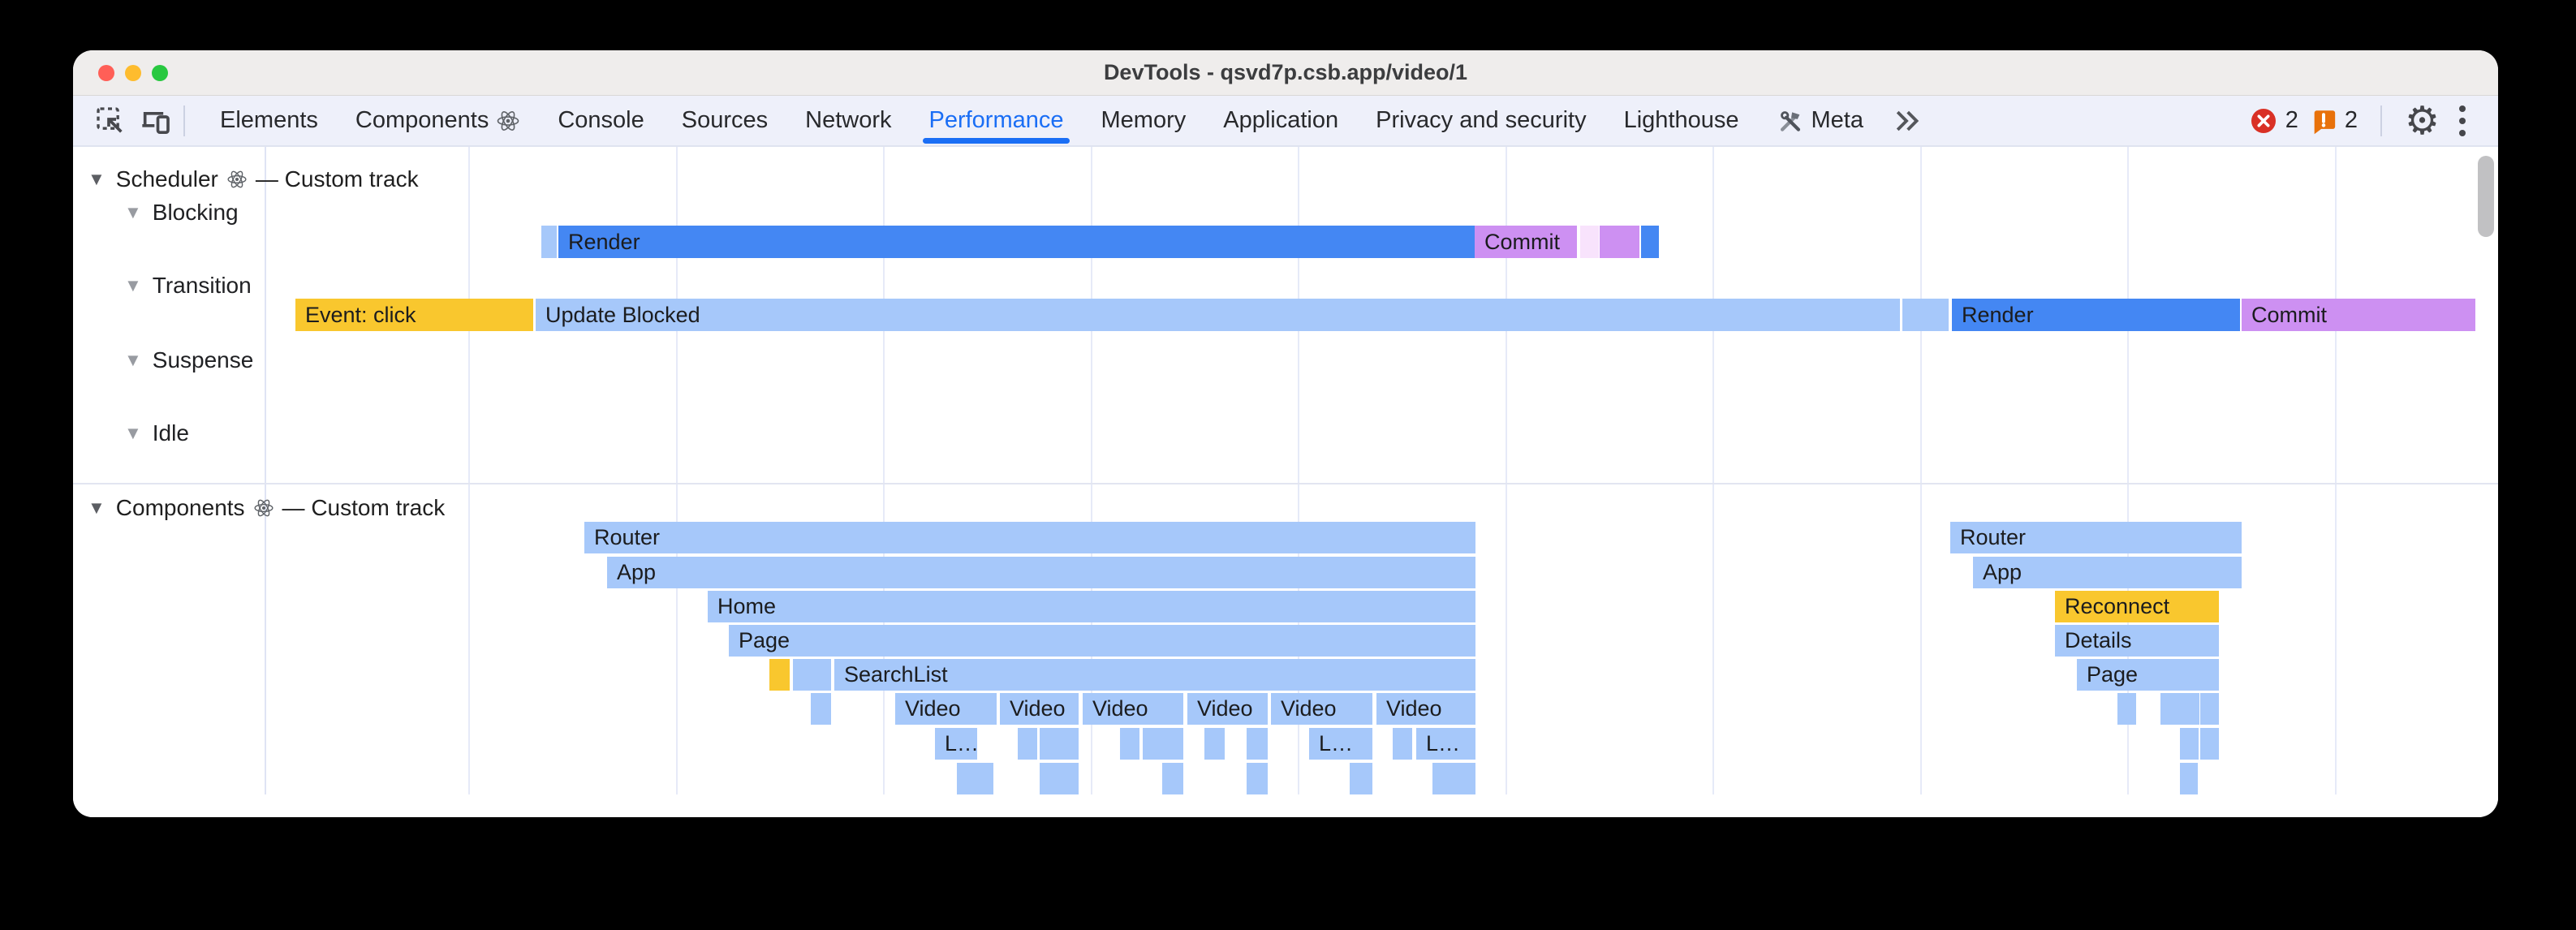 The width and height of the screenshot is (2576, 930). What do you see at coordinates (1092, 606) in the screenshot?
I see `flame-bar: Home` at bounding box center [1092, 606].